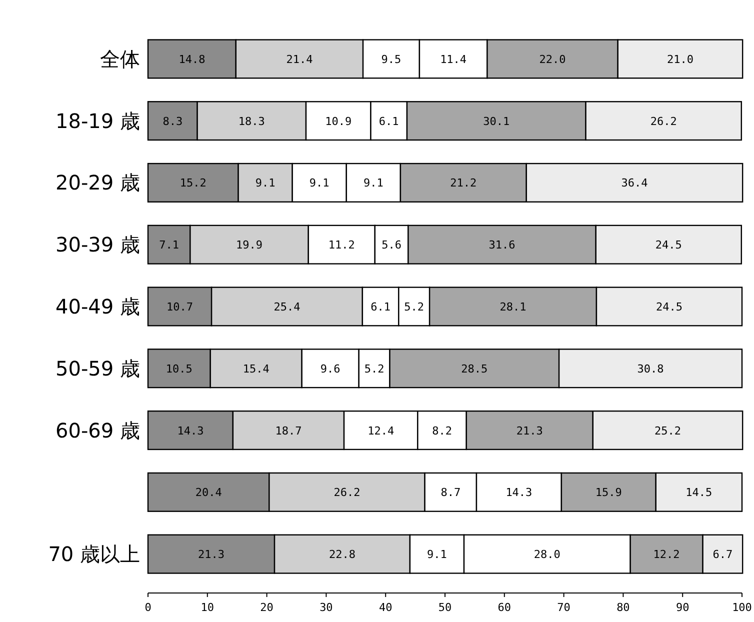 The image size is (754, 622). What do you see at coordinates (563, 607) in the screenshot?
I see `x-tick-label: 70` at bounding box center [563, 607].